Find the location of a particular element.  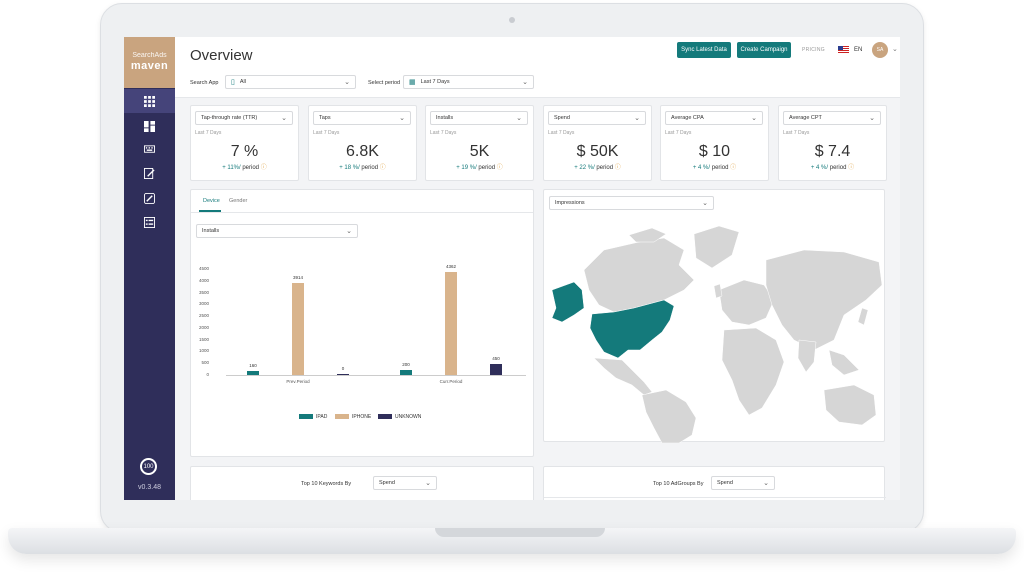

y-tick-label: 1500 is located at coordinates (203, 339).